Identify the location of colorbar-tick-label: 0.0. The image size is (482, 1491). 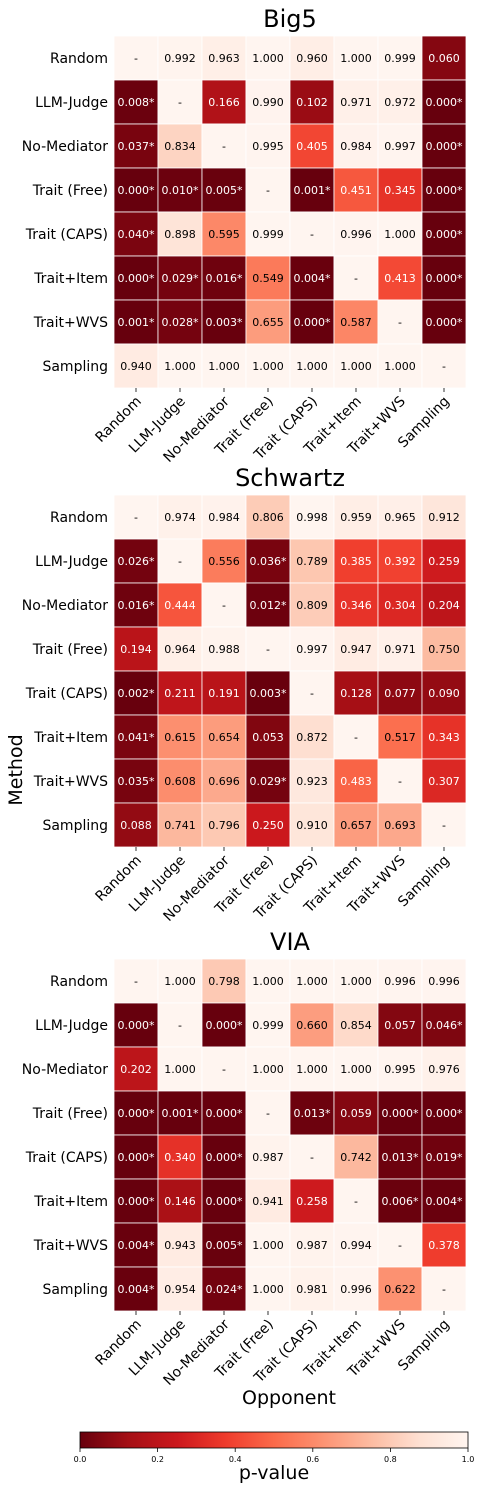
(80, 1459).